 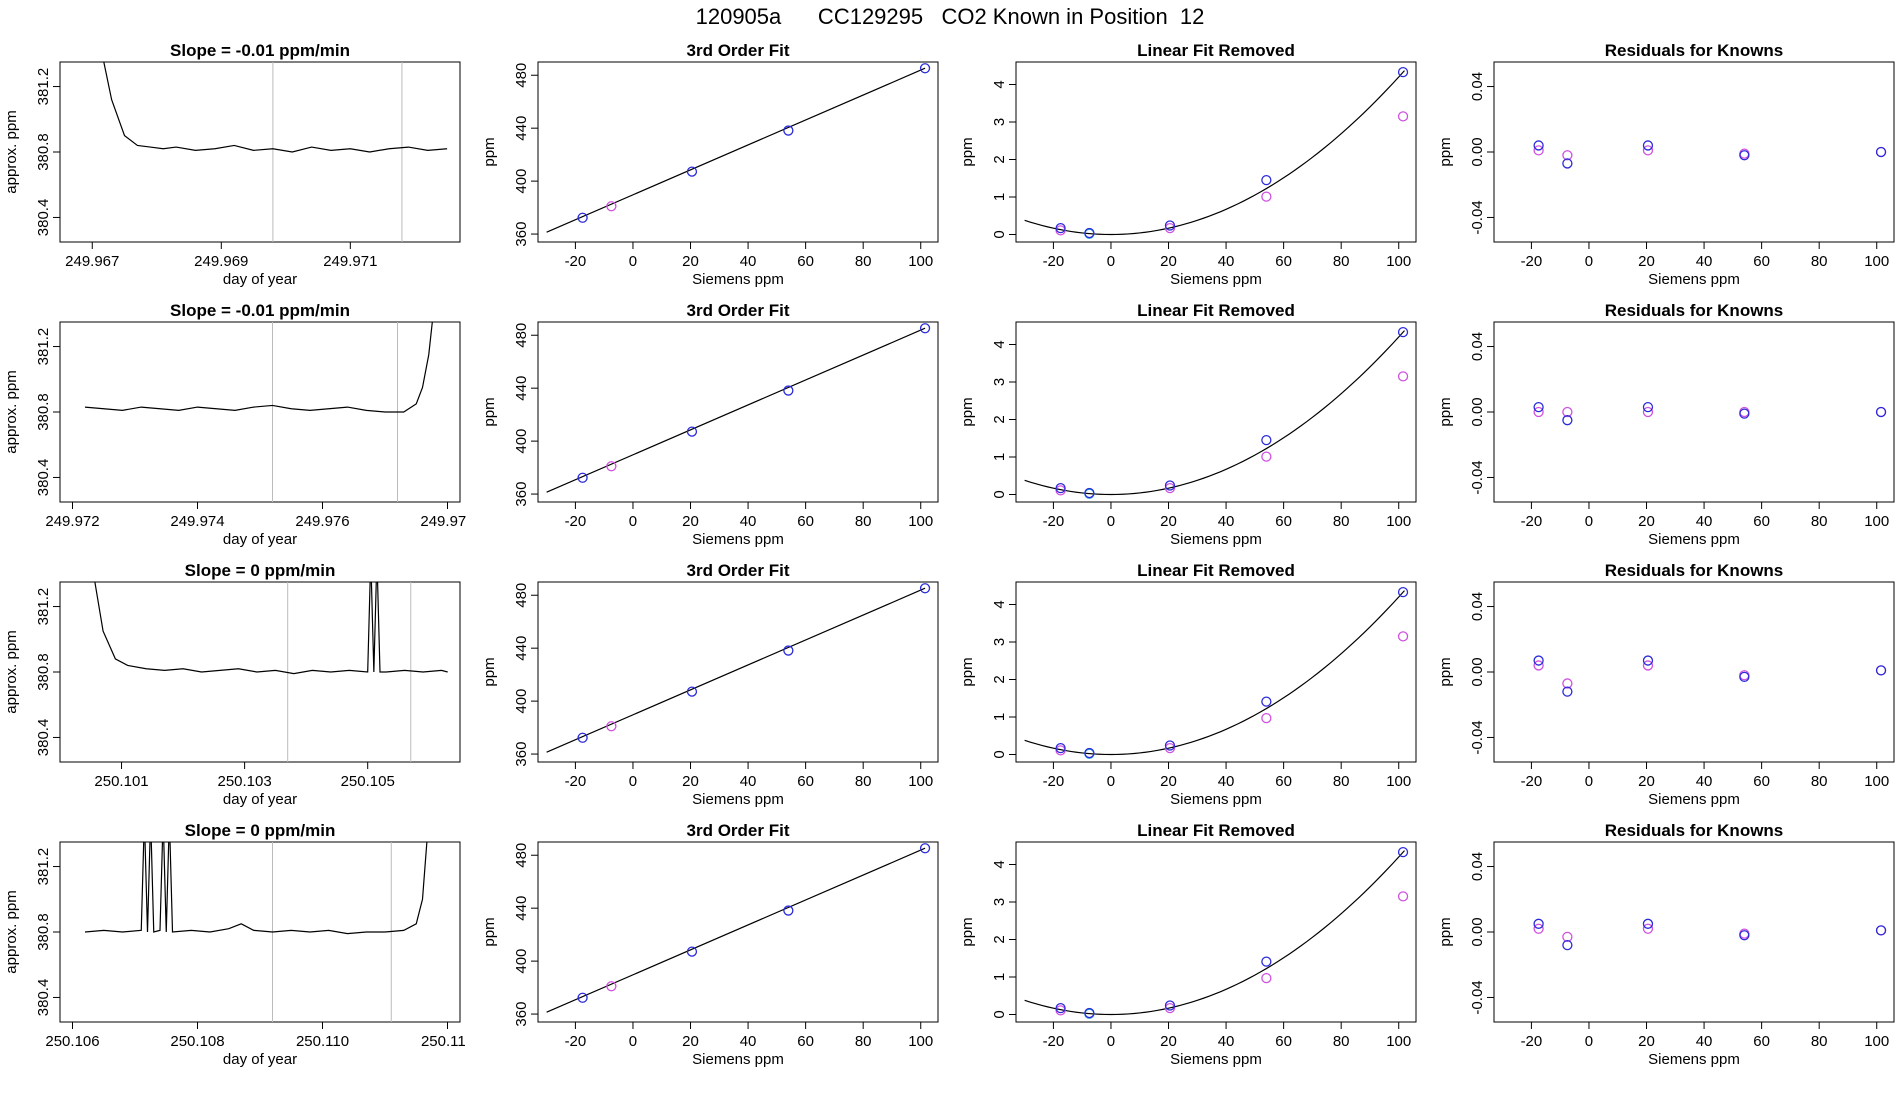 What do you see at coordinates (121, 781) in the screenshot?
I see `x-tick-label: 250.101` at bounding box center [121, 781].